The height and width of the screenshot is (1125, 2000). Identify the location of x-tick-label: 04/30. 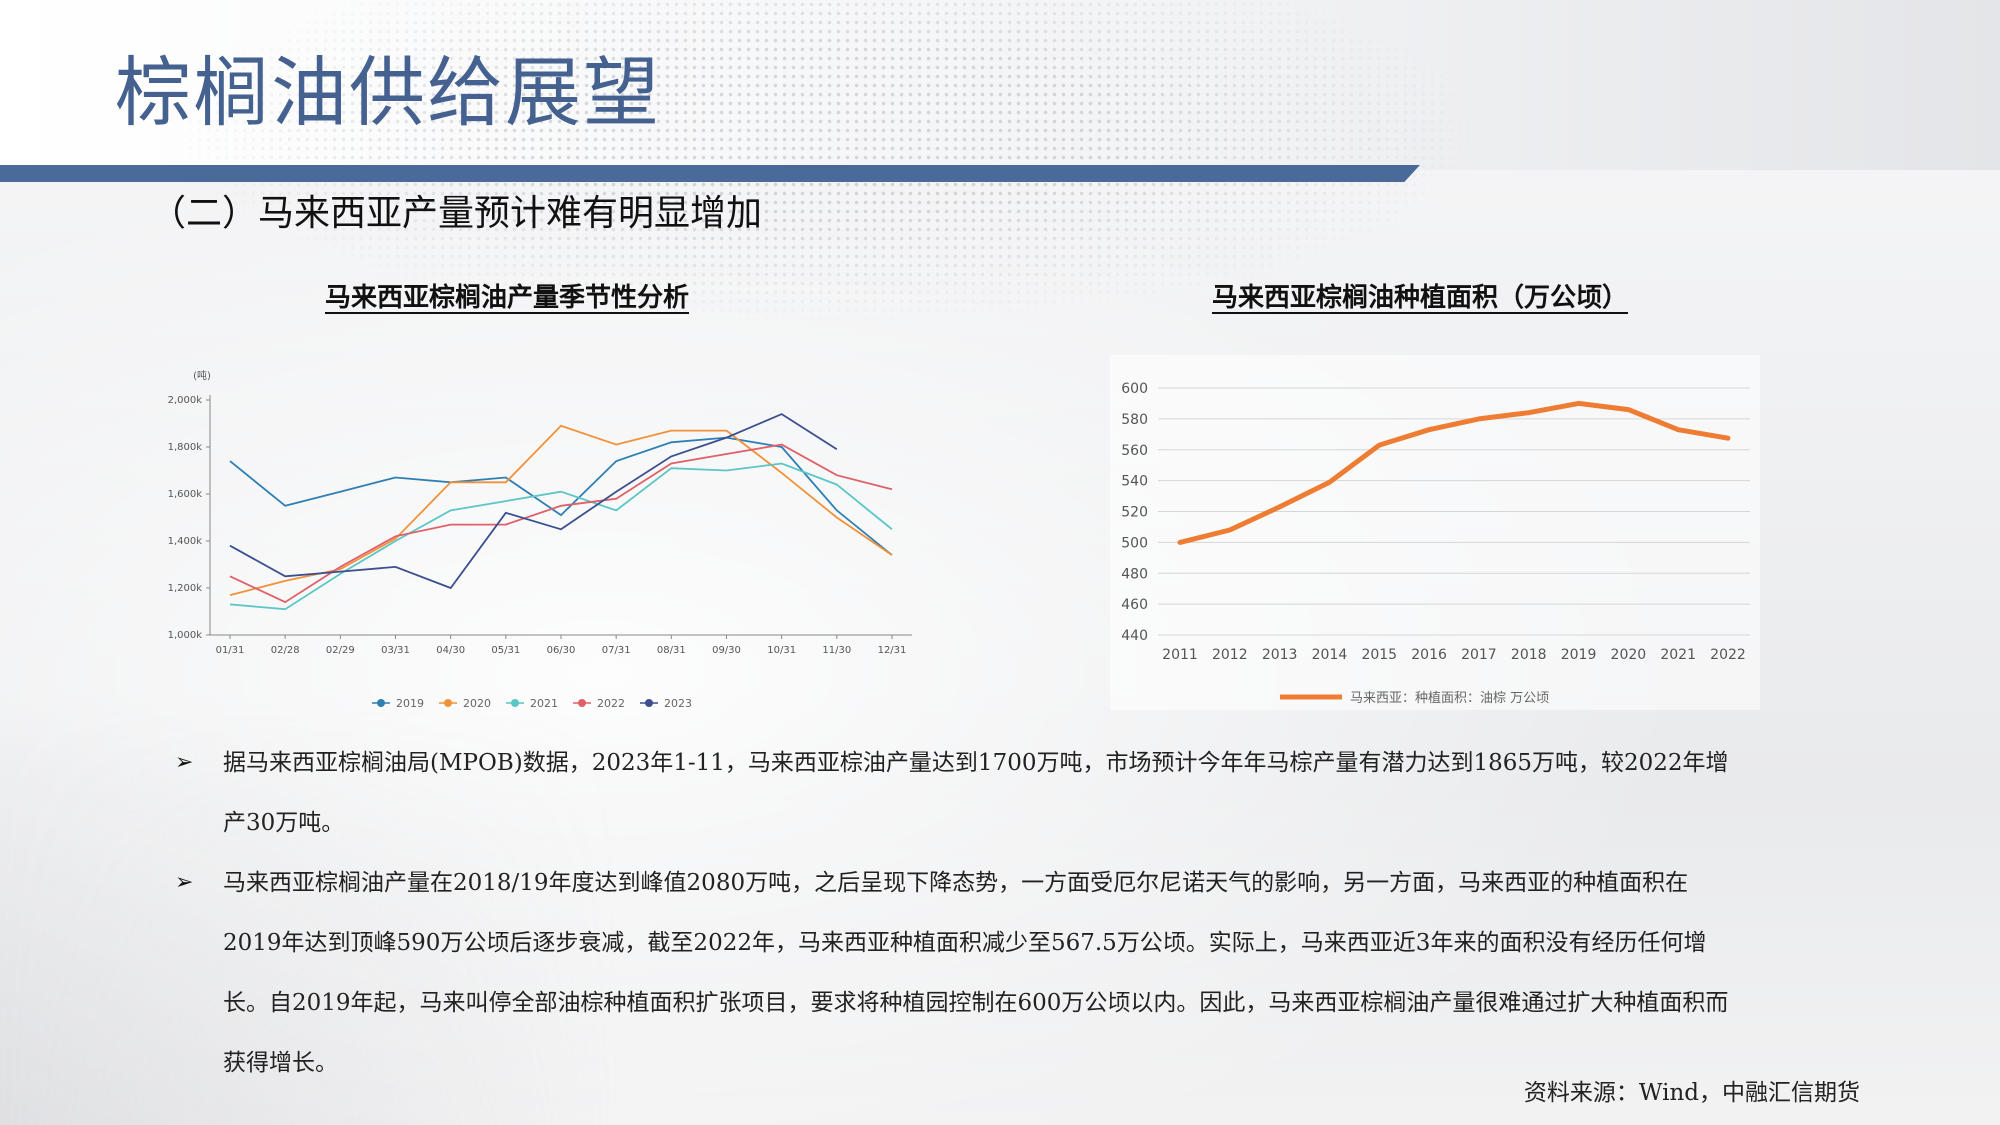
(450, 650).